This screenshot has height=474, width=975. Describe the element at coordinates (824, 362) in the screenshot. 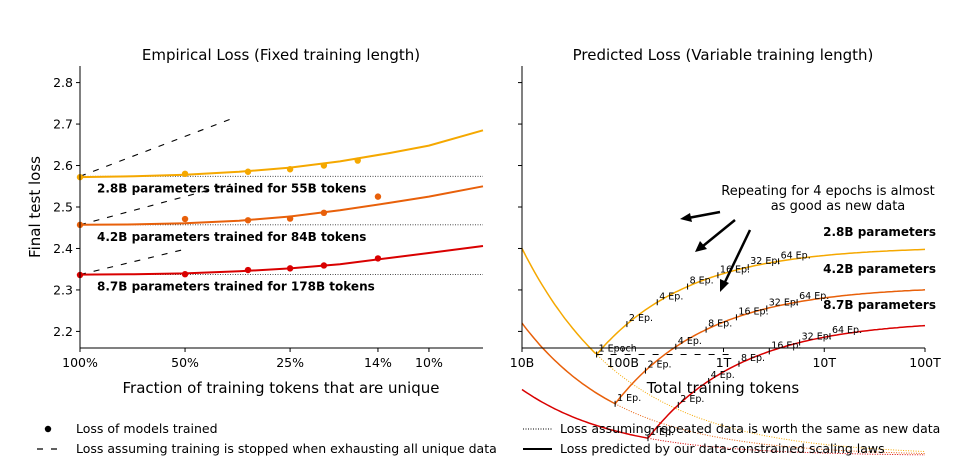

I see `right-x-tick-label: 10T` at that location.